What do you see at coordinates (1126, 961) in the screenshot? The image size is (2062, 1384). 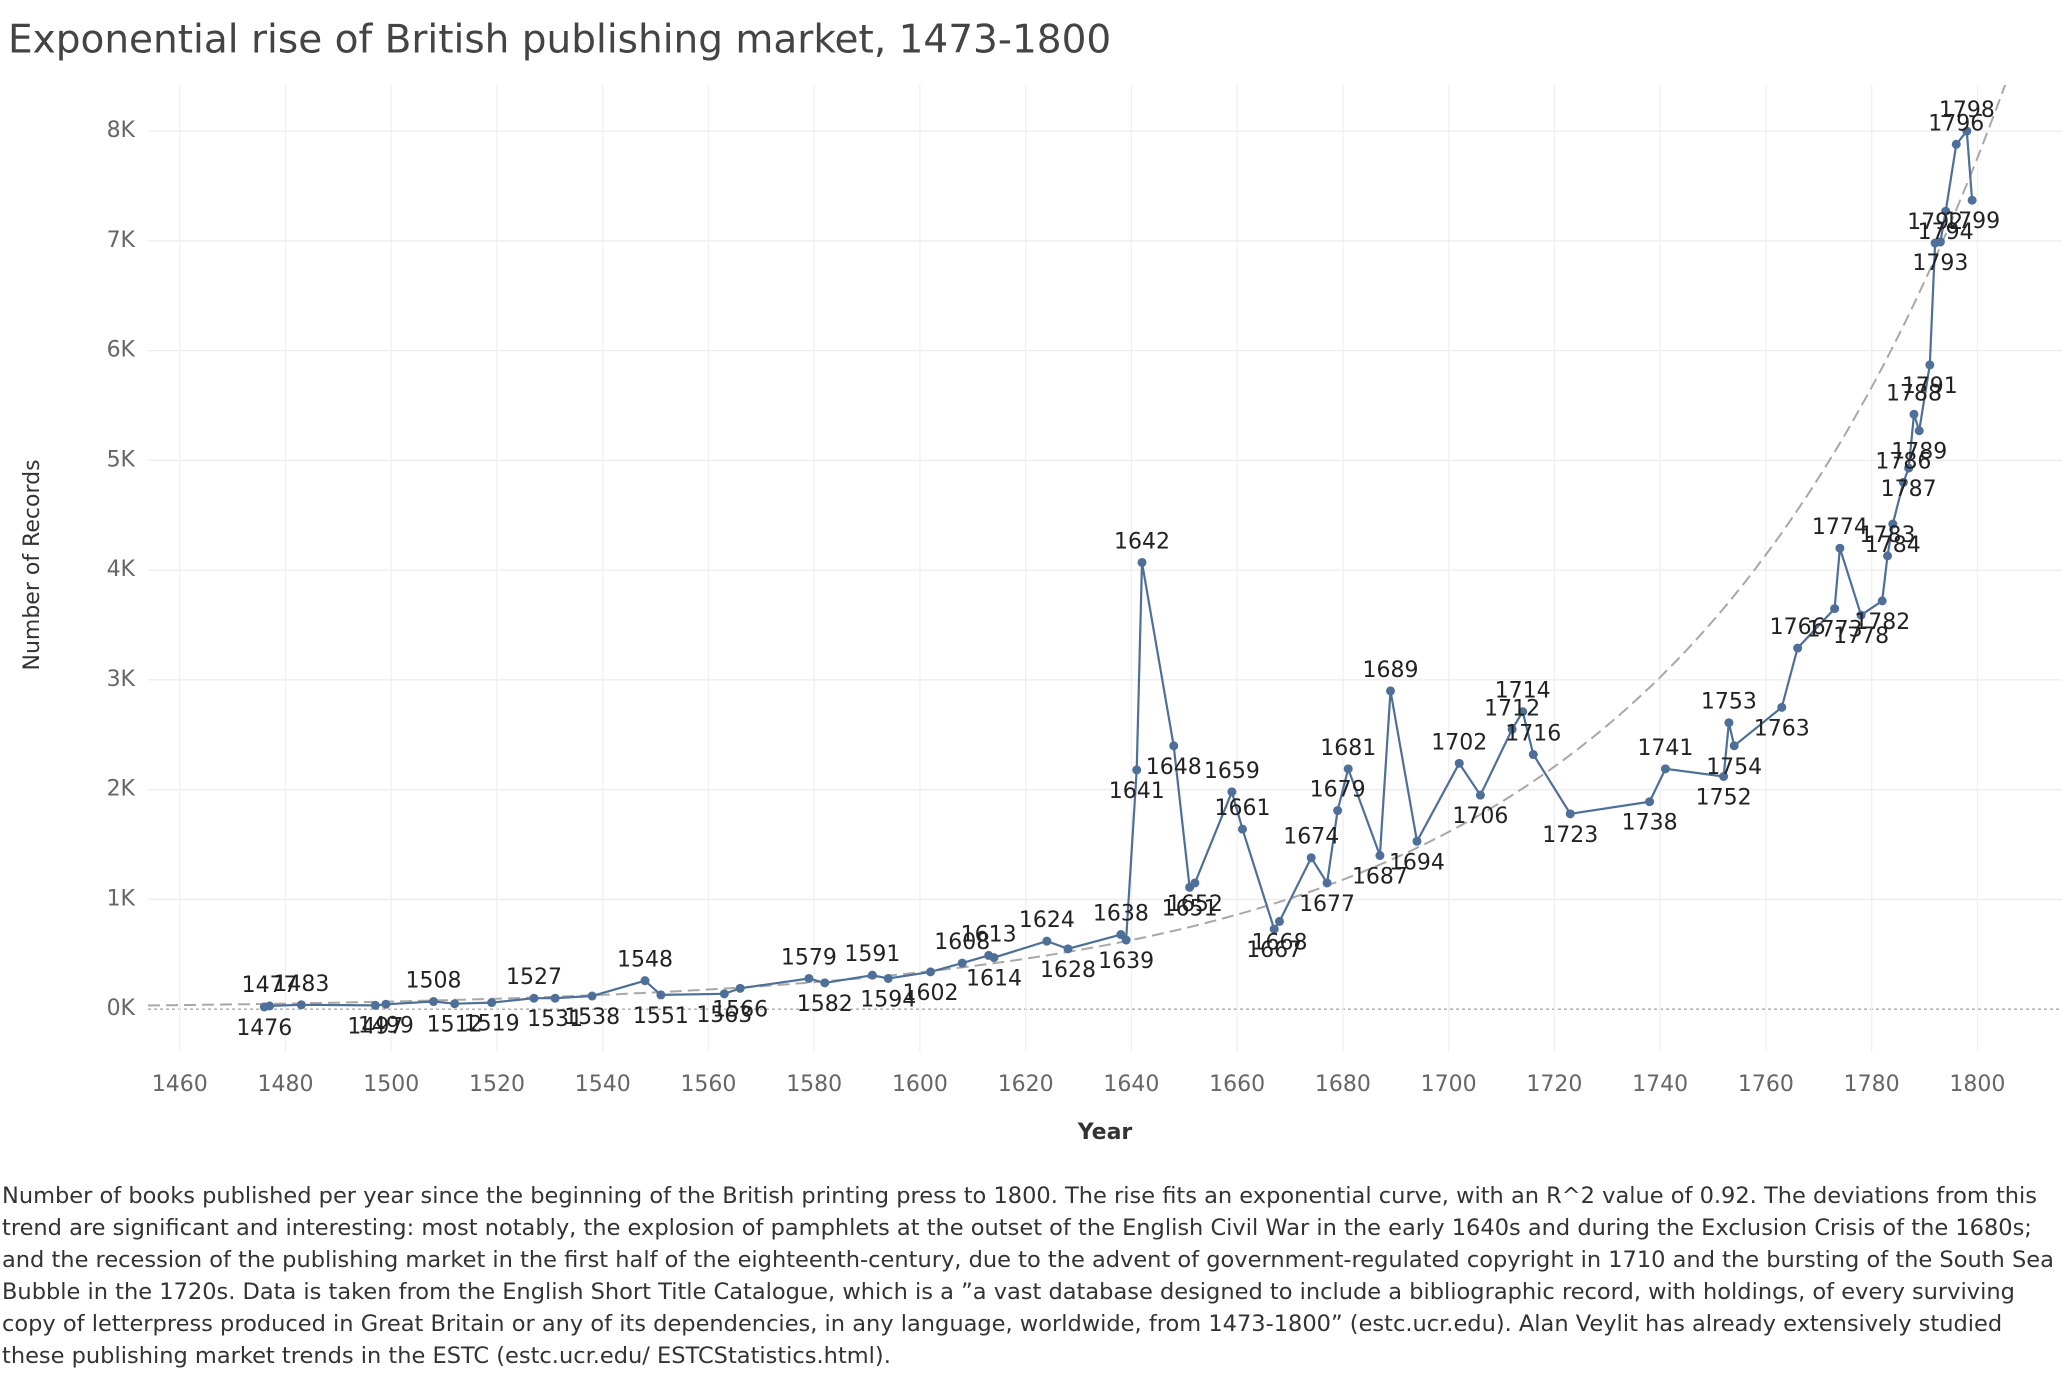 I see `data-label: 1639` at bounding box center [1126, 961].